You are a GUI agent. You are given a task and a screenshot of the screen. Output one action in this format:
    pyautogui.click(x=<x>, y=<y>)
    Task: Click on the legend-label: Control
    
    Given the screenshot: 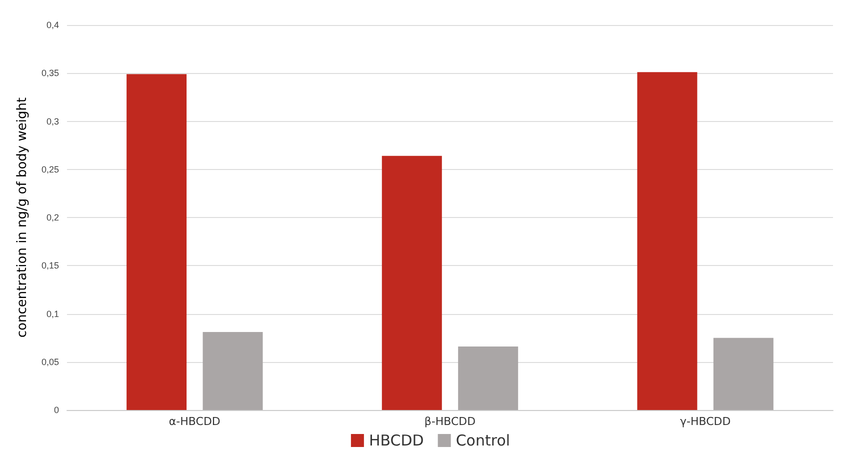 What is the action you would take?
    pyautogui.click(x=483, y=441)
    